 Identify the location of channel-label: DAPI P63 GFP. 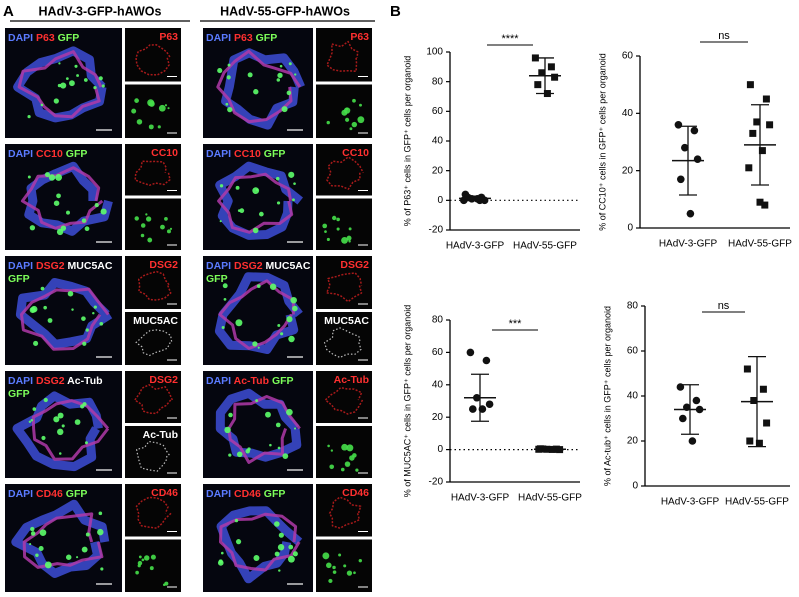
(241, 38).